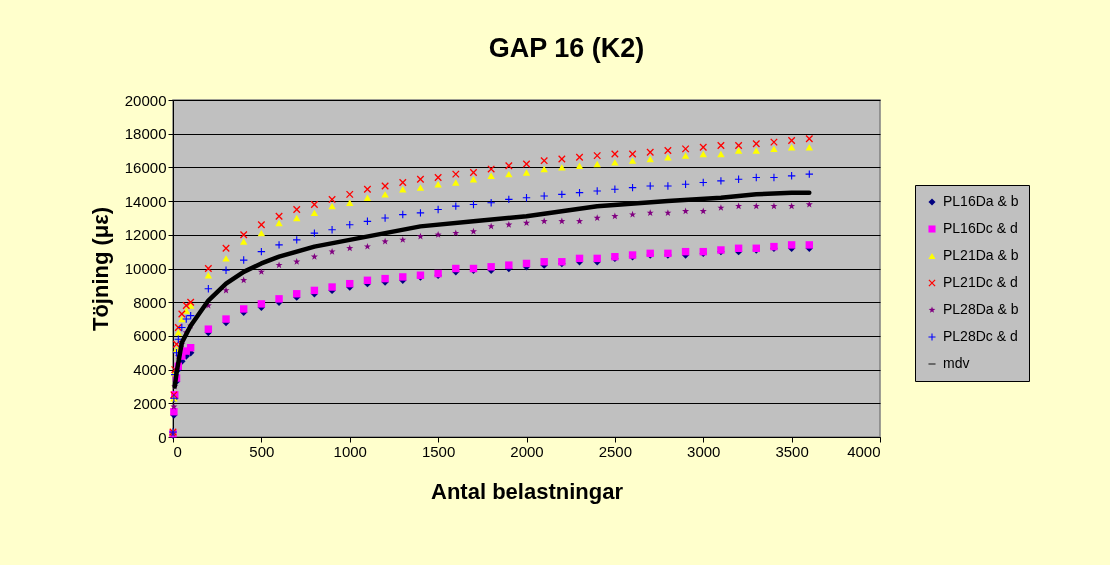 This screenshot has width=1110, height=565. Describe the element at coordinates (145, 134) in the screenshot. I see `y-tick-label: 18000` at that location.